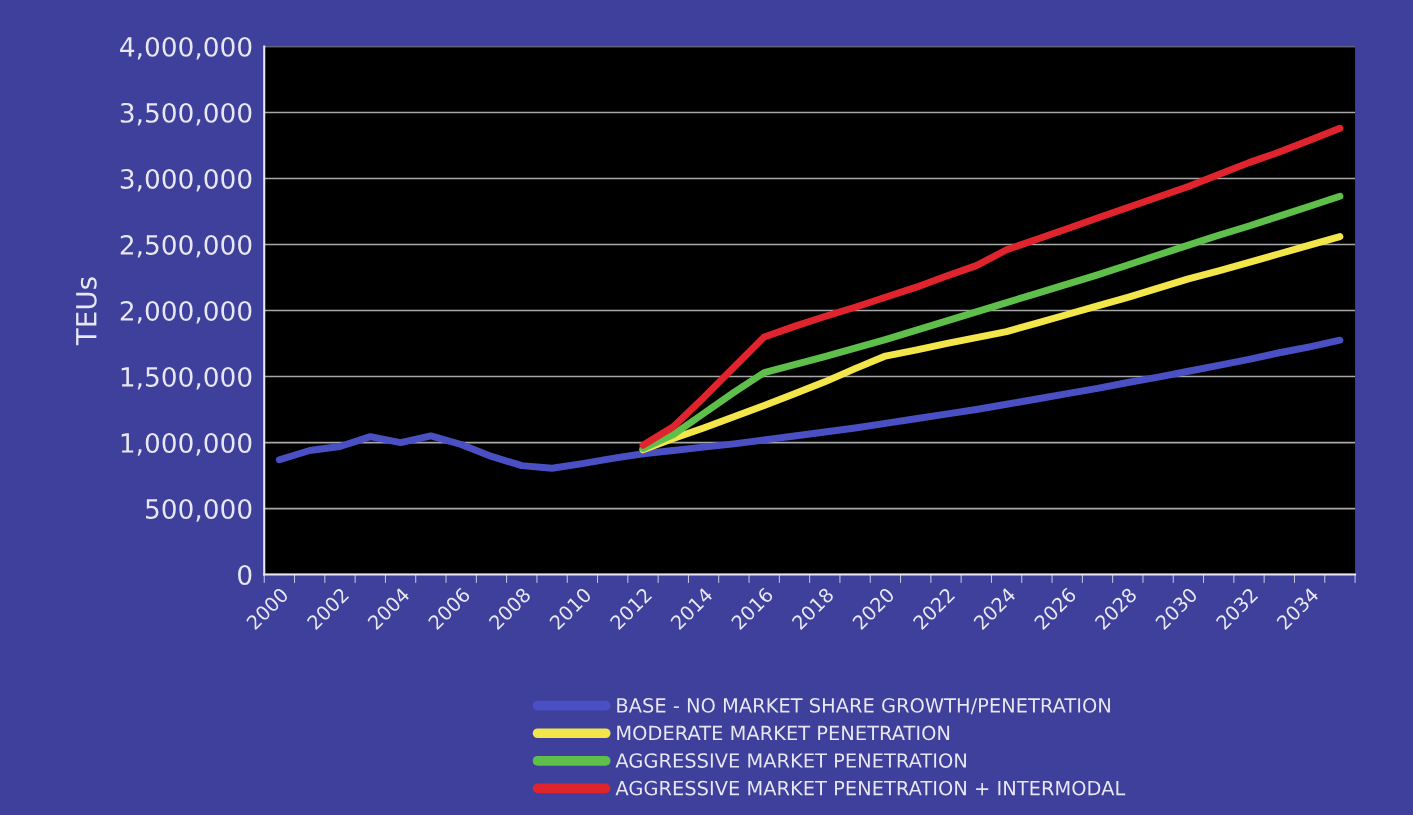 This screenshot has height=815, width=1413. Describe the element at coordinates (186, 180) in the screenshot. I see `y-tick-label: 3,000,000` at that location.